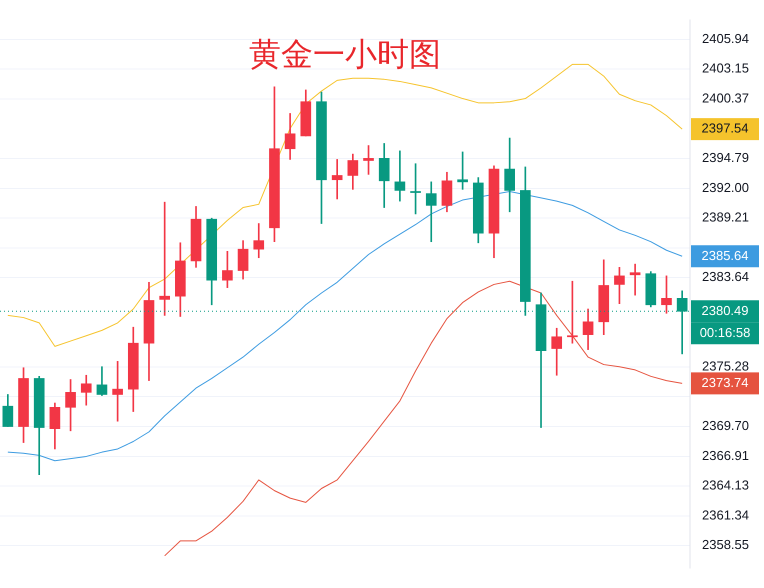  I want to click on y-tick-label: 2383.64, so click(725, 276).